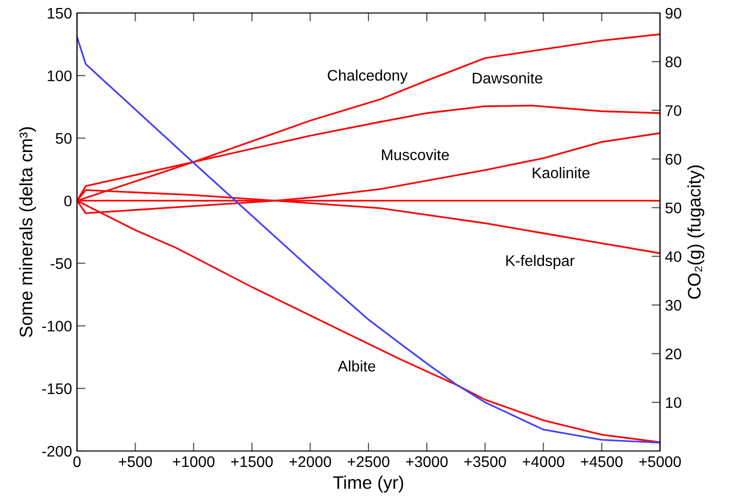 This screenshot has height=503, width=730. What do you see at coordinates (252, 462) in the screenshot?
I see `x-tick-label: +1500` at bounding box center [252, 462].